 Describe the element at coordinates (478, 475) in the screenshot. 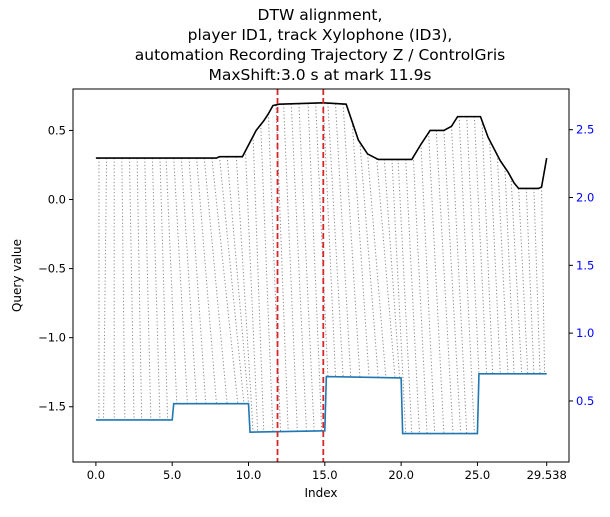

I see `x-tick-label: 25.0` at that location.